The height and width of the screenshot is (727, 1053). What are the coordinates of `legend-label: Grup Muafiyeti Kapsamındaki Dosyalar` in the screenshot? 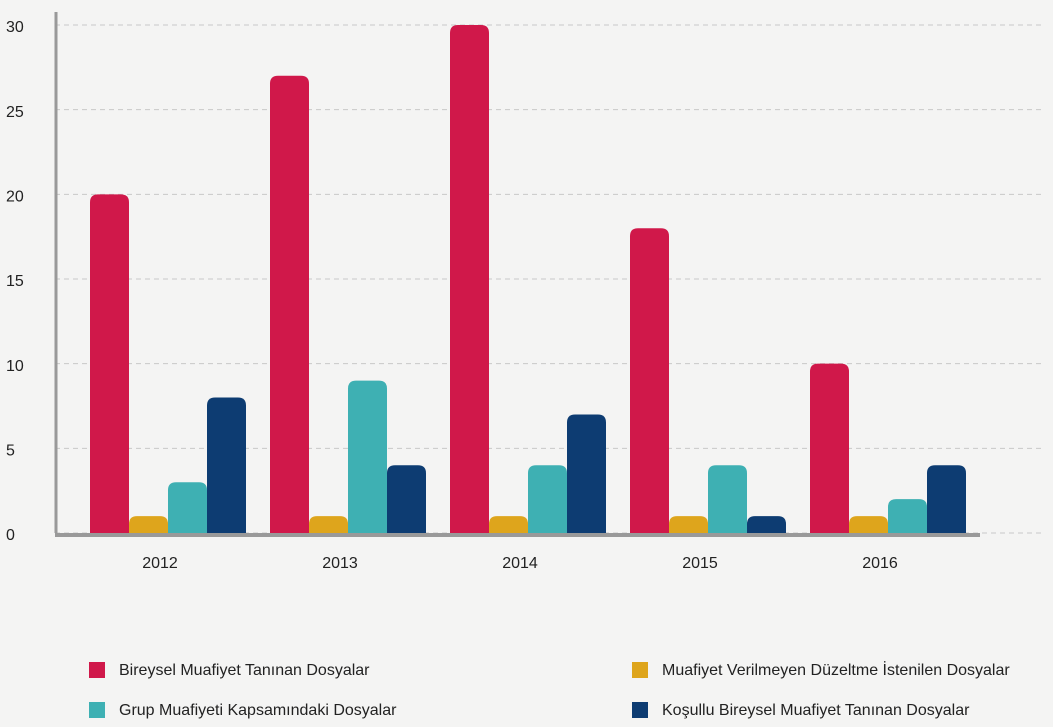 It's located at (258, 710).